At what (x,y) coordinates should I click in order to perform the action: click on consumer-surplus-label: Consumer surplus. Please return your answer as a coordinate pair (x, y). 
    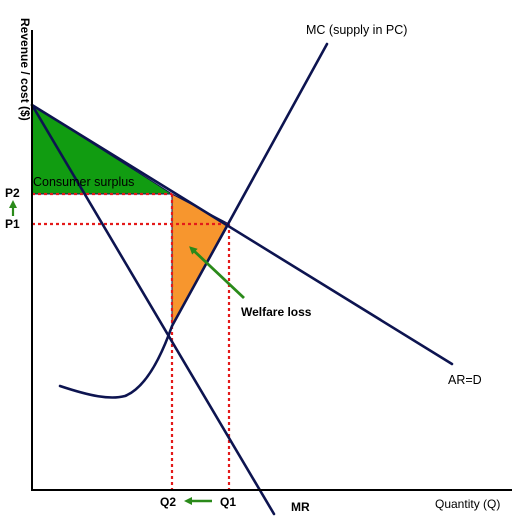
    Looking at the image, I should click on (83, 182).